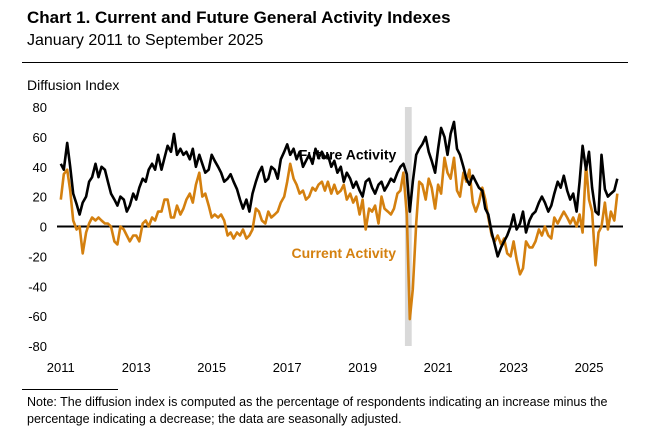 Image resolution: width=647 pixels, height=448 pixels. I want to click on y-tick-label: -20, so click(37, 256).